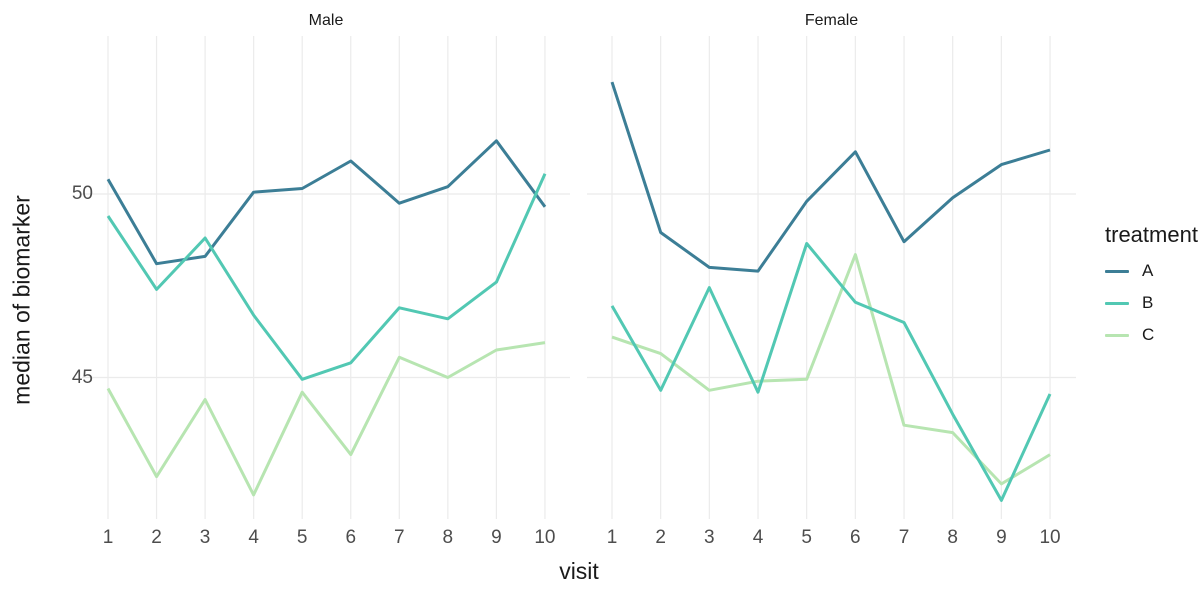 This screenshot has width=1200, height=600. I want to click on legend-key-line-a, so click(1117, 271).